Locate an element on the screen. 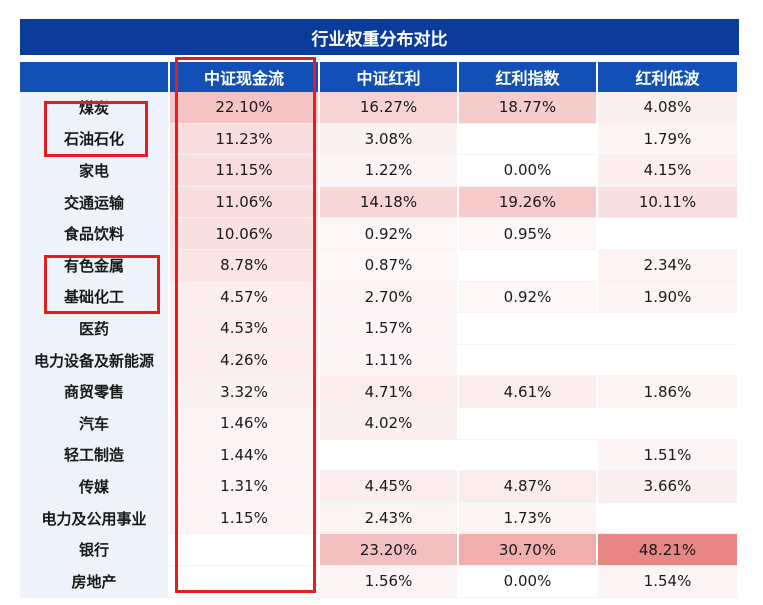  cell-csi-dividend: 0.87% is located at coordinates (389, 265).